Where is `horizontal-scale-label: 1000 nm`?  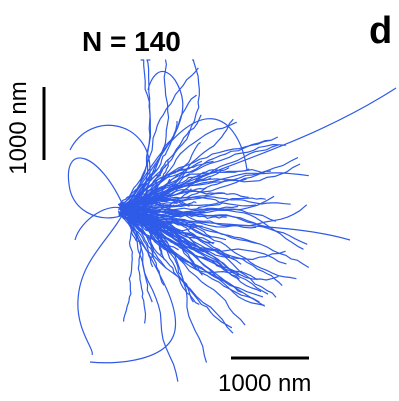
horizontal-scale-label: 1000 nm is located at coordinates (265, 383).